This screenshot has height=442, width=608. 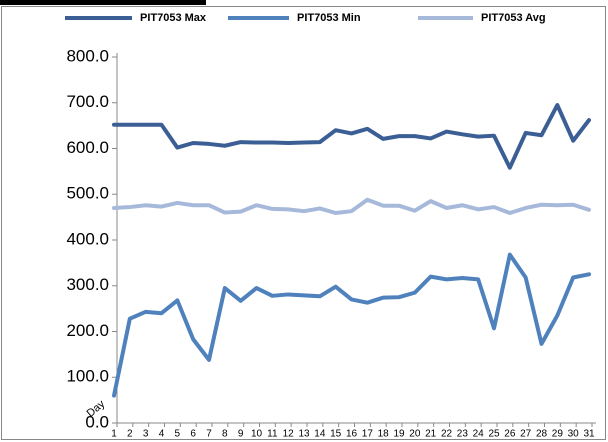 I want to click on x-tick-label: 27, so click(x=526, y=434).